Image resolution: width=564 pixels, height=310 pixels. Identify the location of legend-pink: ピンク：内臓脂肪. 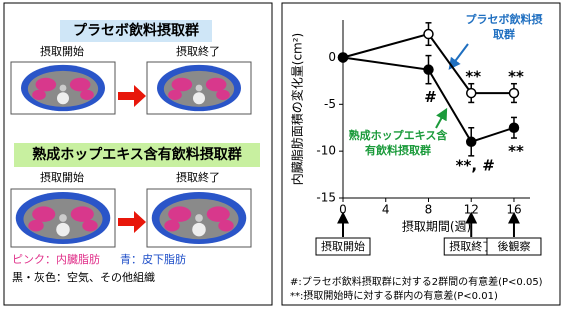
(56, 259).